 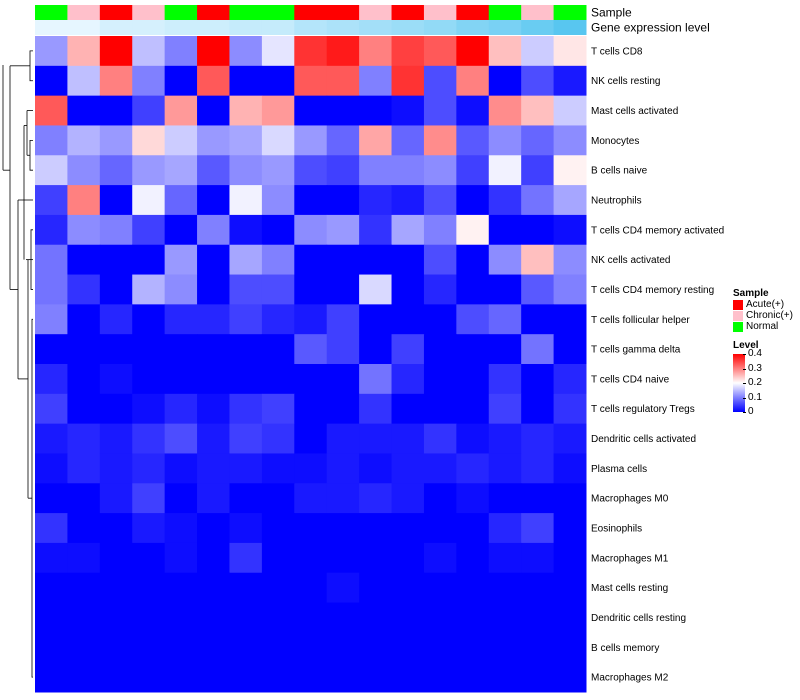 I want to click on sample-legend-item-acute: Acute(+), so click(x=763, y=304).